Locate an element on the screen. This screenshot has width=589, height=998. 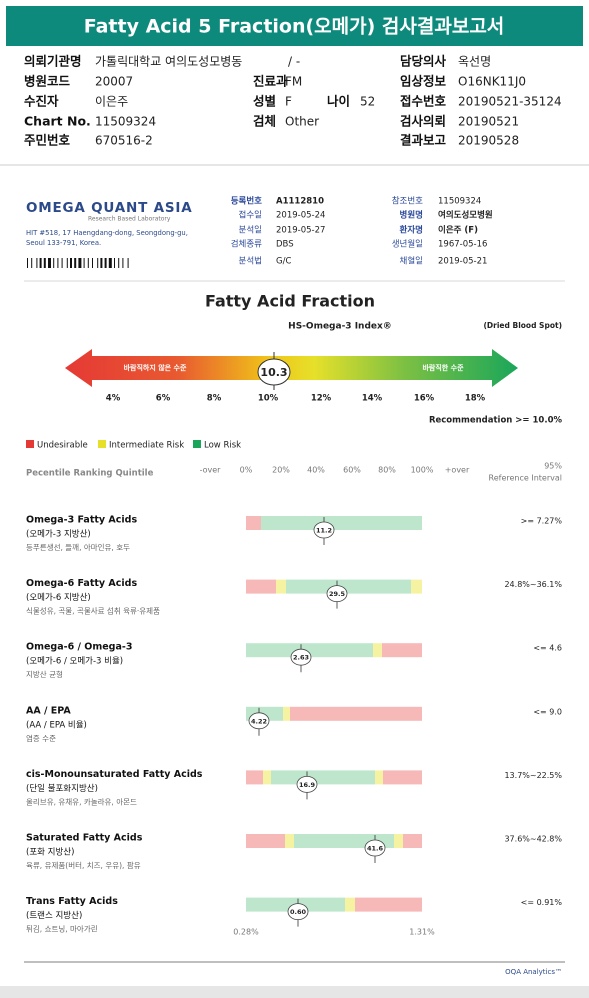
item-value: 29.5 is located at coordinates (337, 594).